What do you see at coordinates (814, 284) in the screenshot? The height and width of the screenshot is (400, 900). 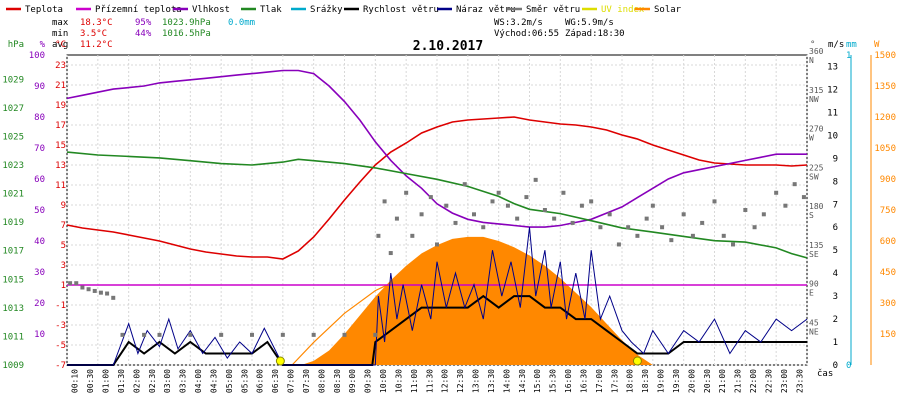 I see `dir-axis-tick-2: 90` at bounding box center [814, 284].